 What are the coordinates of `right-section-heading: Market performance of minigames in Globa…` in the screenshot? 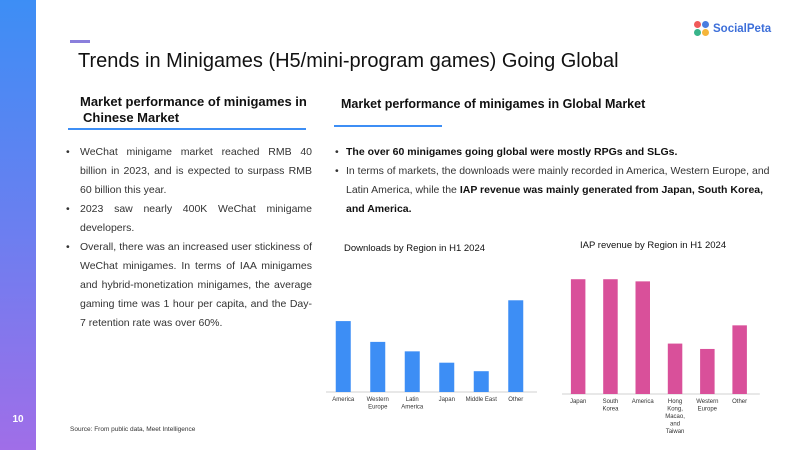 It's located at (493, 104).